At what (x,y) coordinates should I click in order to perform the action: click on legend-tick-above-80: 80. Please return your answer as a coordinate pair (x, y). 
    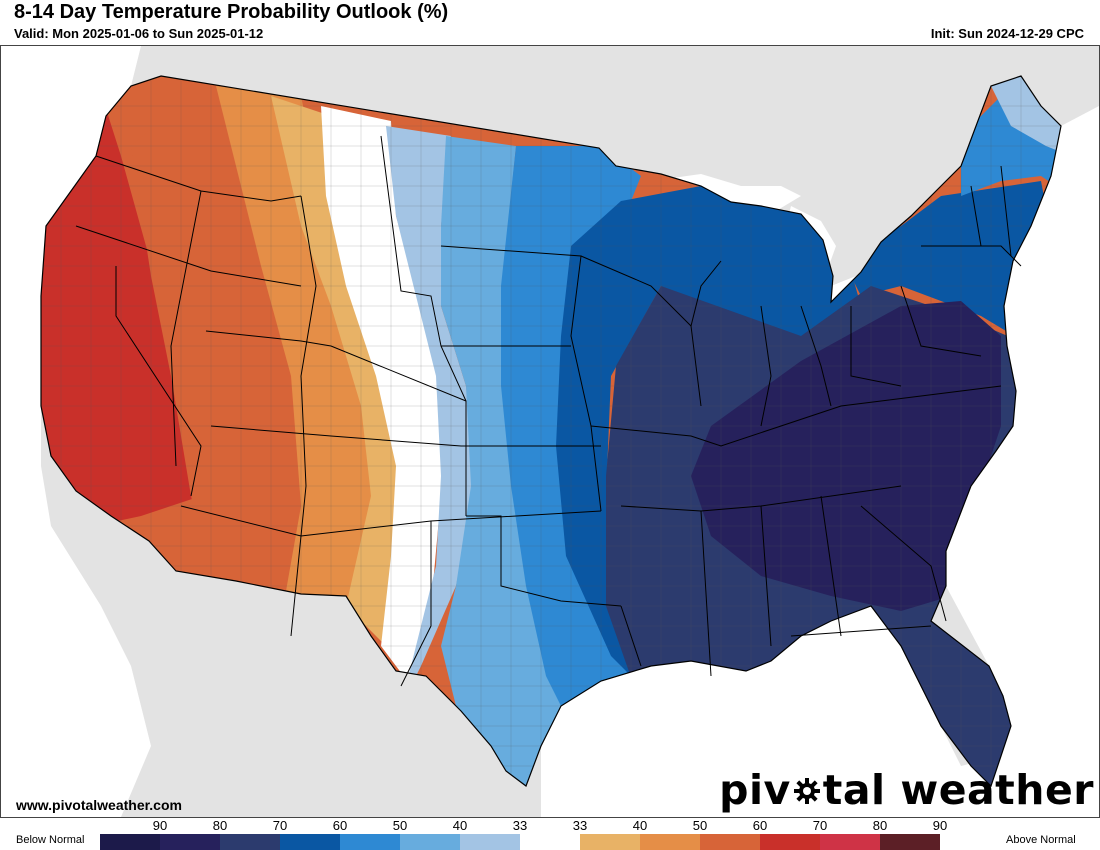
    Looking at the image, I should click on (880, 825).